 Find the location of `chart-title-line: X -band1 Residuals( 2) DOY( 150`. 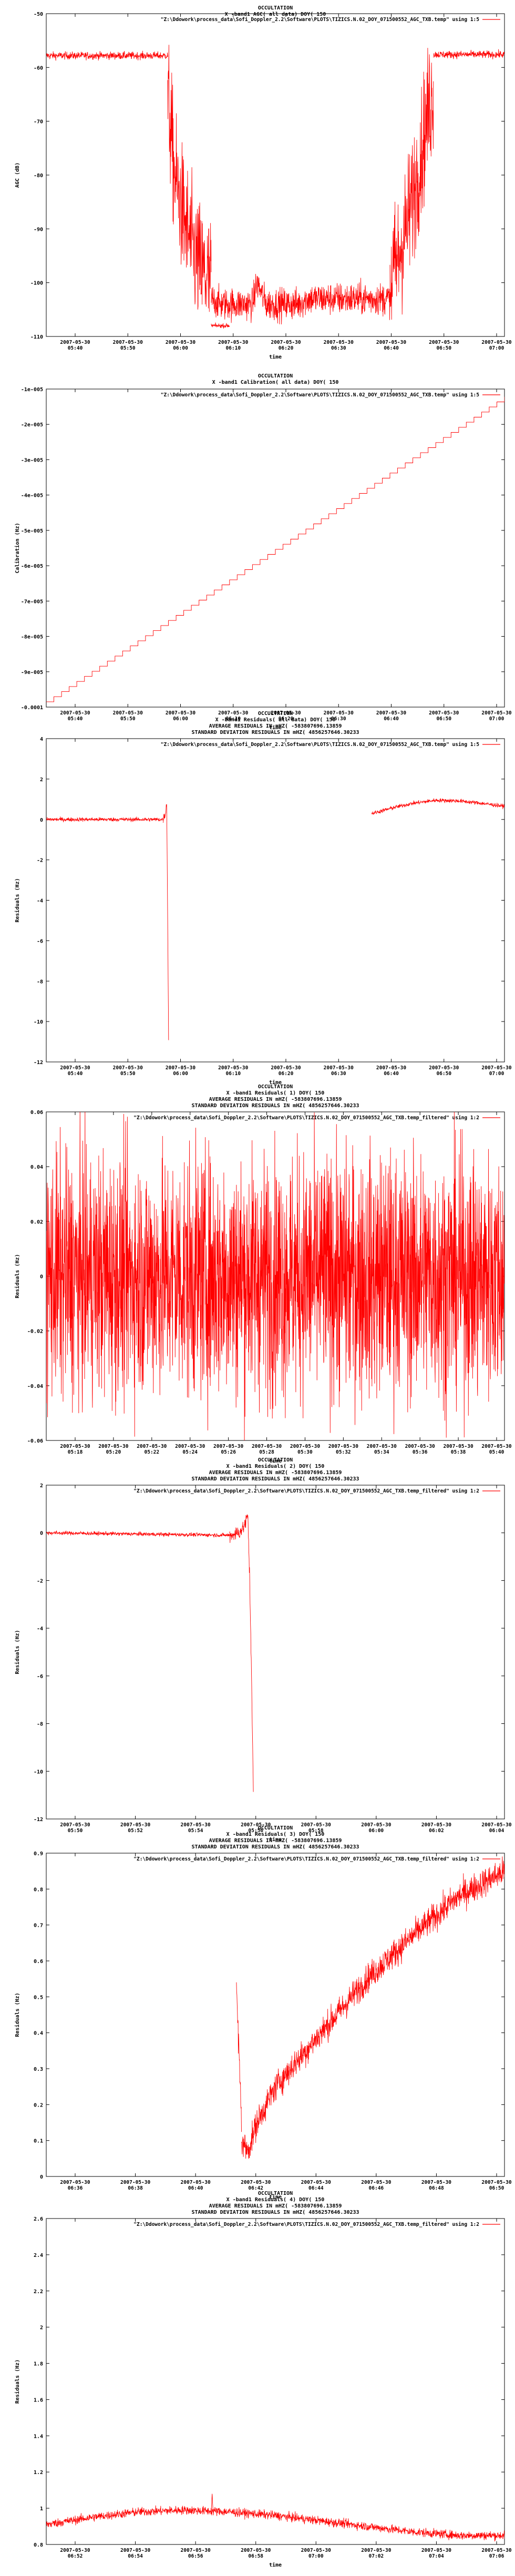

chart-title-line: X -band1 Residuals( 2) DOY( 150 is located at coordinates (275, 1466).